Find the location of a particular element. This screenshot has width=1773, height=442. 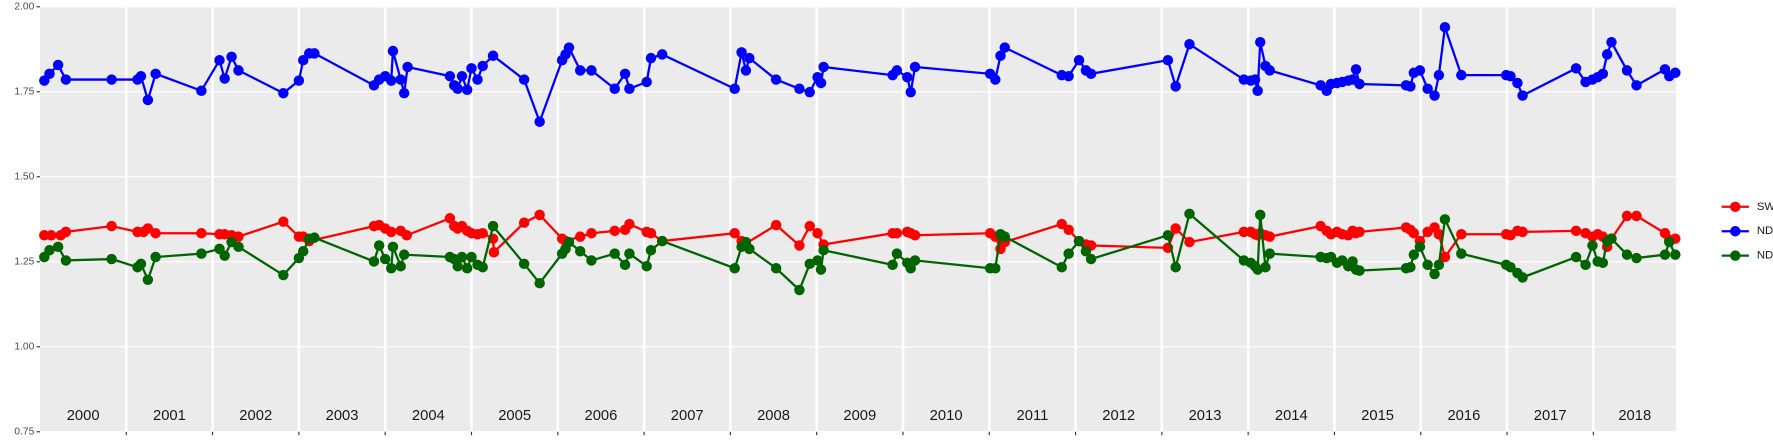

y-tick-label: 1.75 is located at coordinates (24, 92).